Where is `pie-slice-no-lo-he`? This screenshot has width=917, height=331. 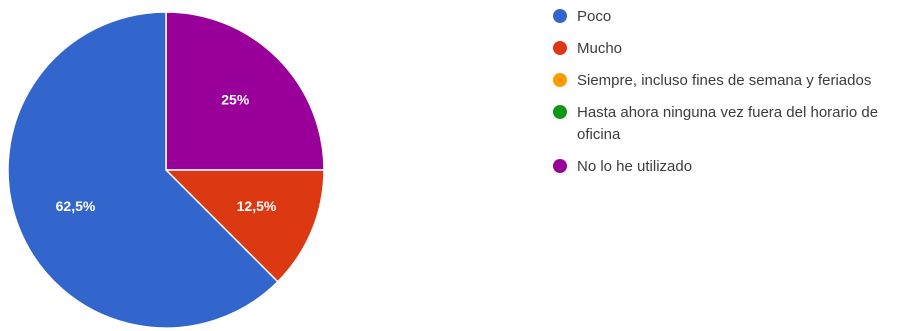 pie-slice-no-lo-he is located at coordinates (245, 91).